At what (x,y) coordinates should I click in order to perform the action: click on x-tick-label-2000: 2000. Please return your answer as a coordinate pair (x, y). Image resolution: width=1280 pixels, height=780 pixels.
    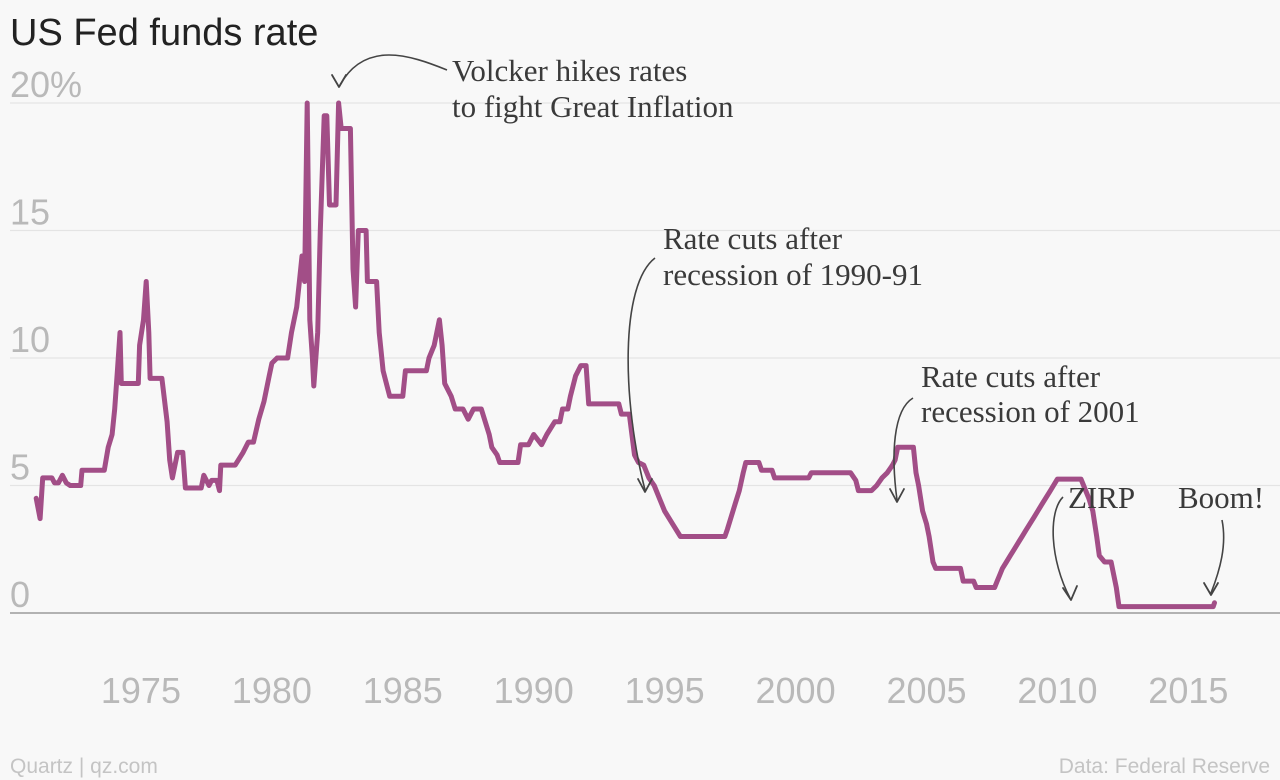
    Looking at the image, I should click on (796, 690).